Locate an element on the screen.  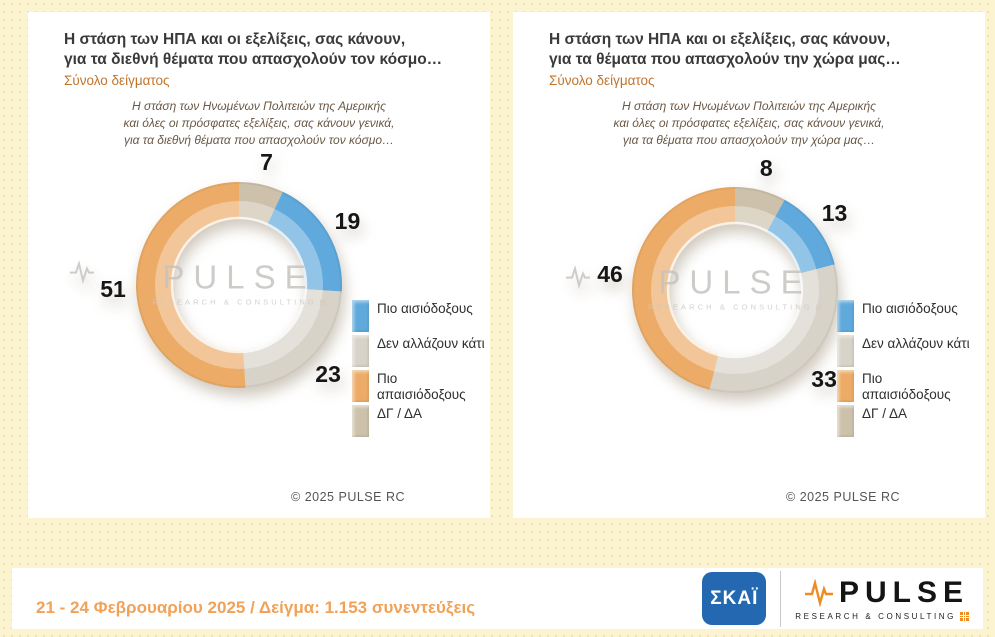
logo-group: ΣΚΑΪ PULSE RESEARCH & CONSULTING is located at coordinates (835, 598).